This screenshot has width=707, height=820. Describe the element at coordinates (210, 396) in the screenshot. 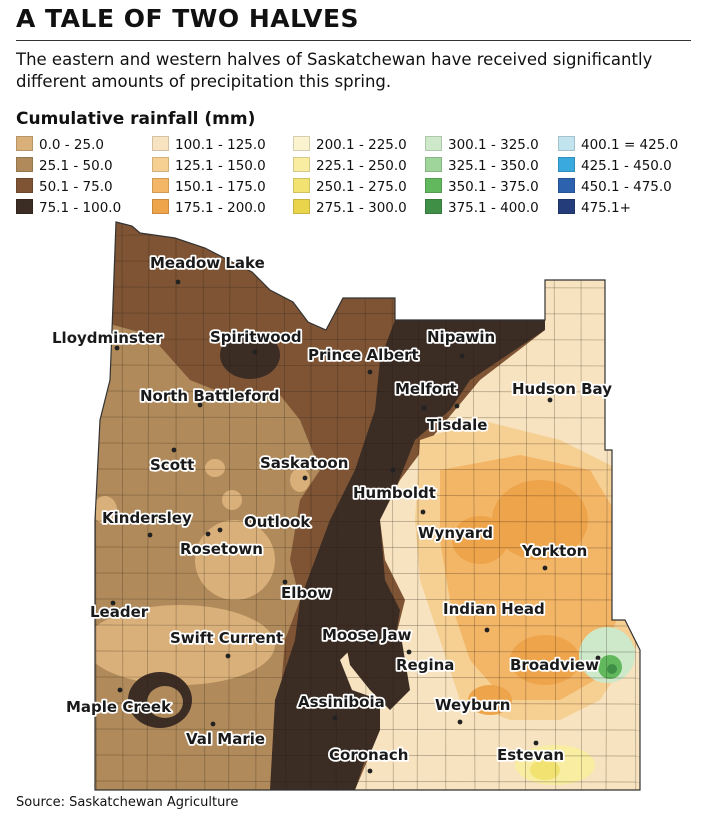

I see `city-label: North Battleford` at that location.